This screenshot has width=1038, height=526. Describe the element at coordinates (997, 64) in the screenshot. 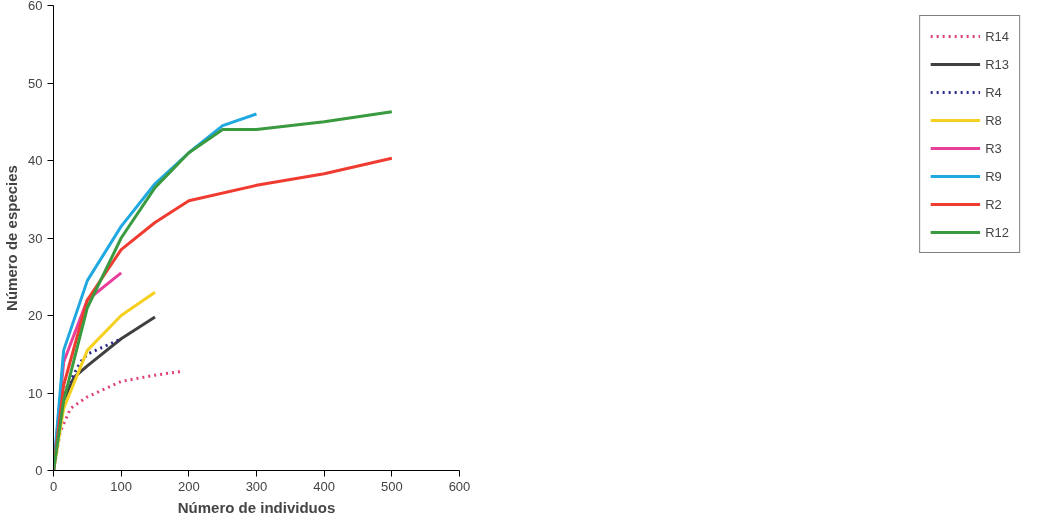

I see `legend-label: R13` at that location.